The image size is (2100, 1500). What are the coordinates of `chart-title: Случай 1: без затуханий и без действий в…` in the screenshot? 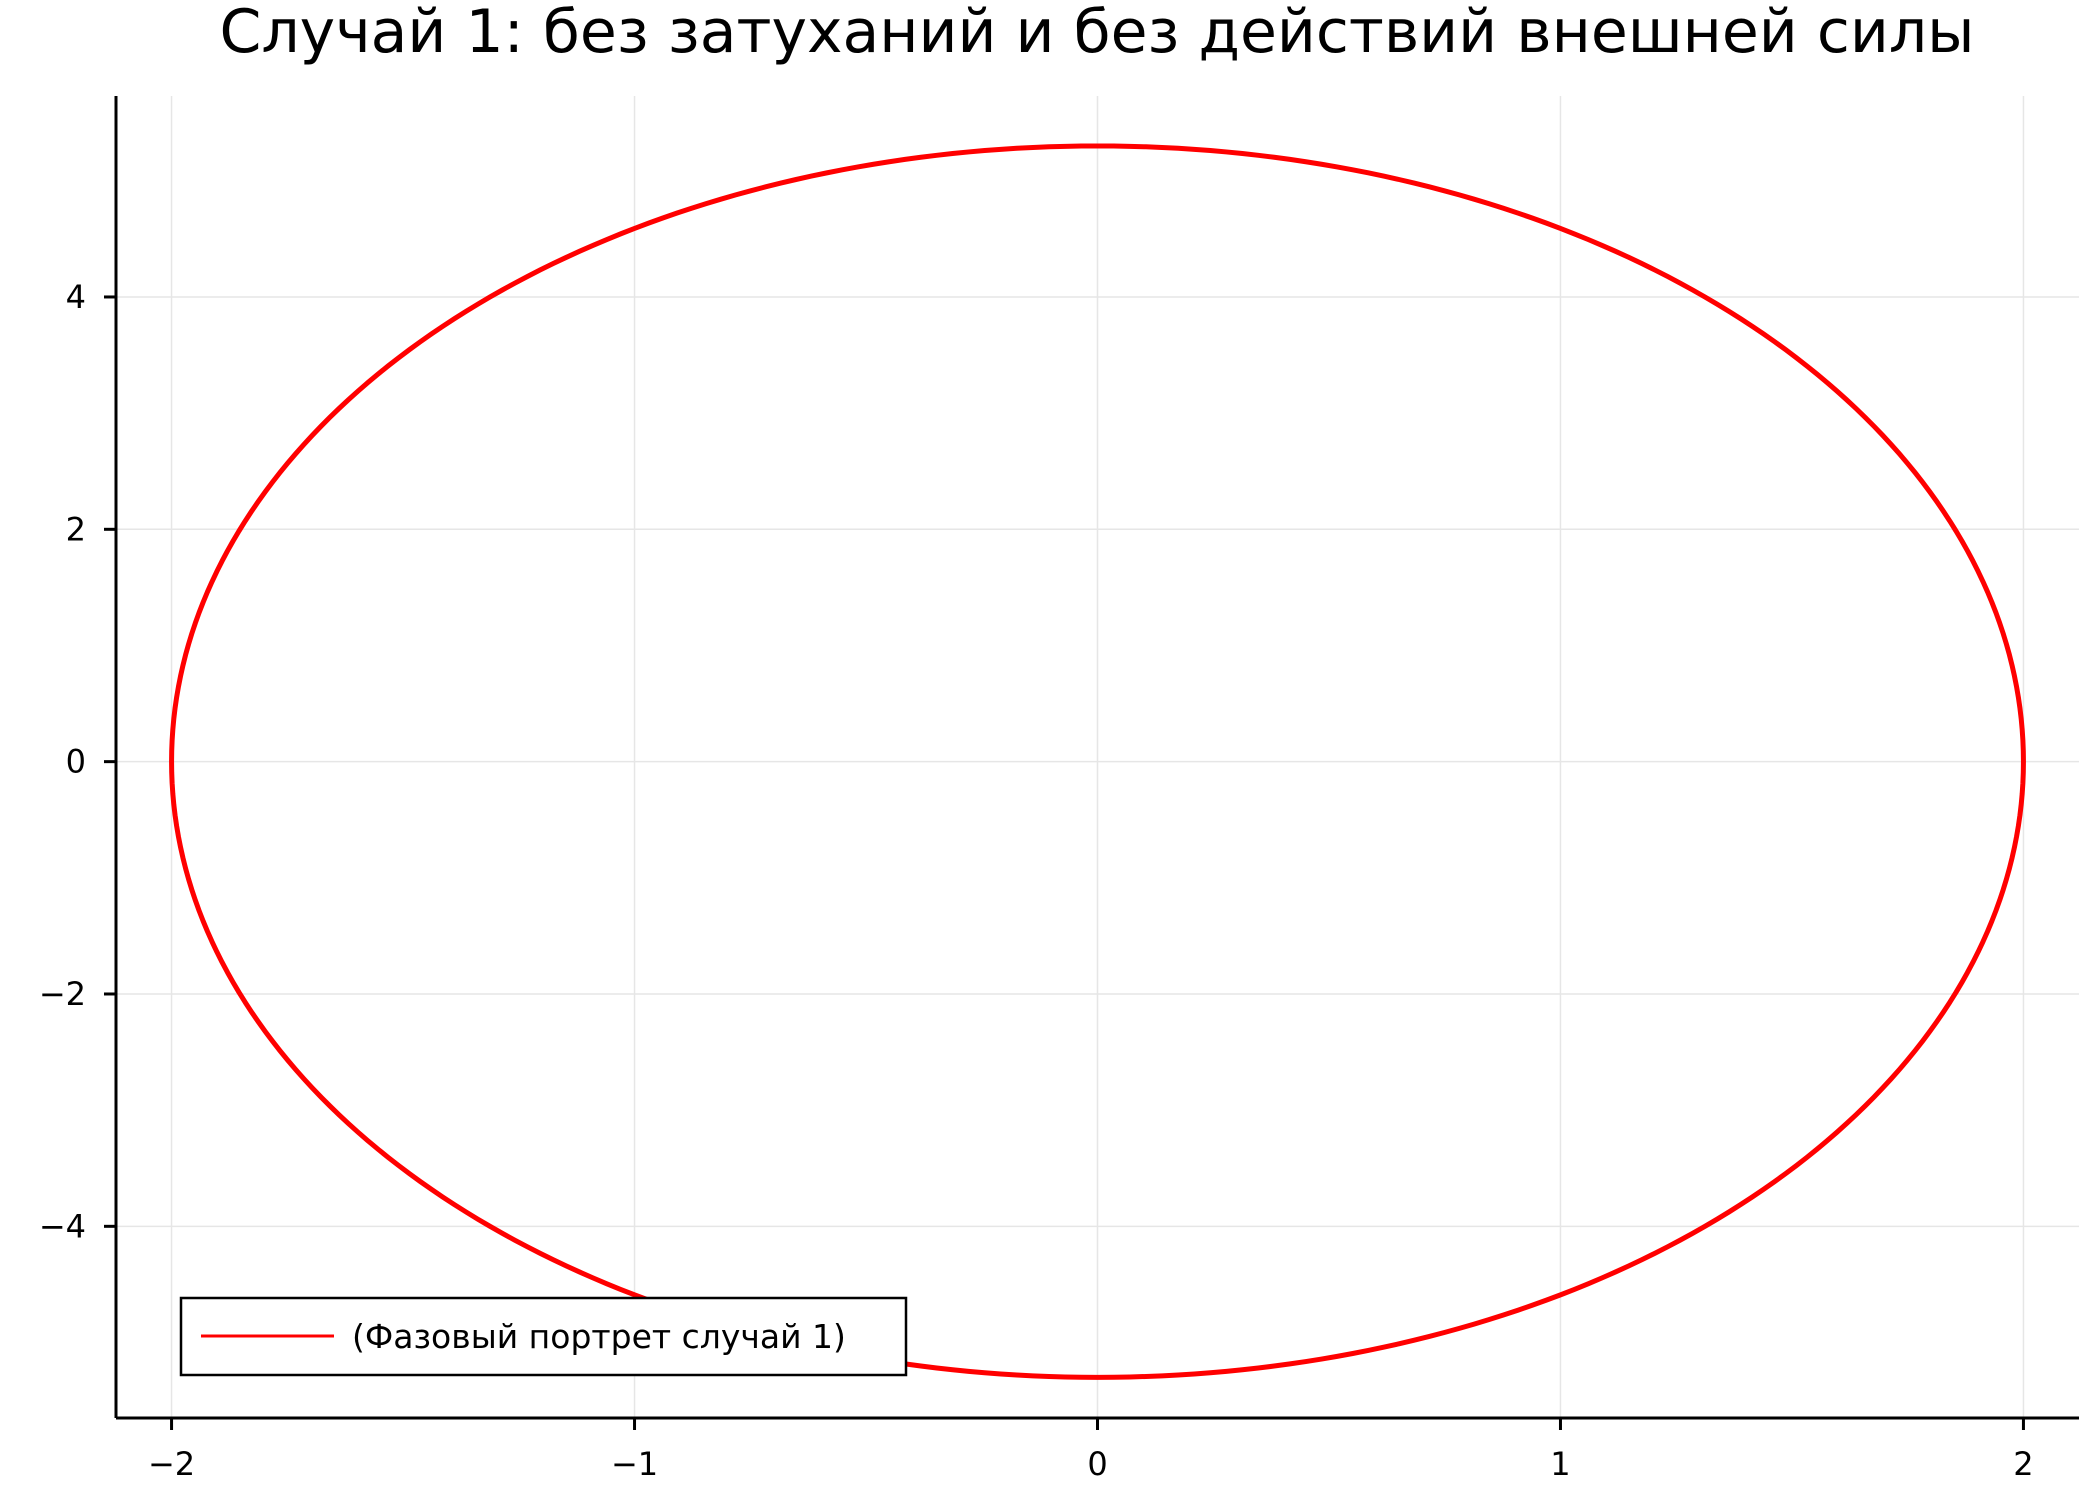 It's located at (1096, 33).